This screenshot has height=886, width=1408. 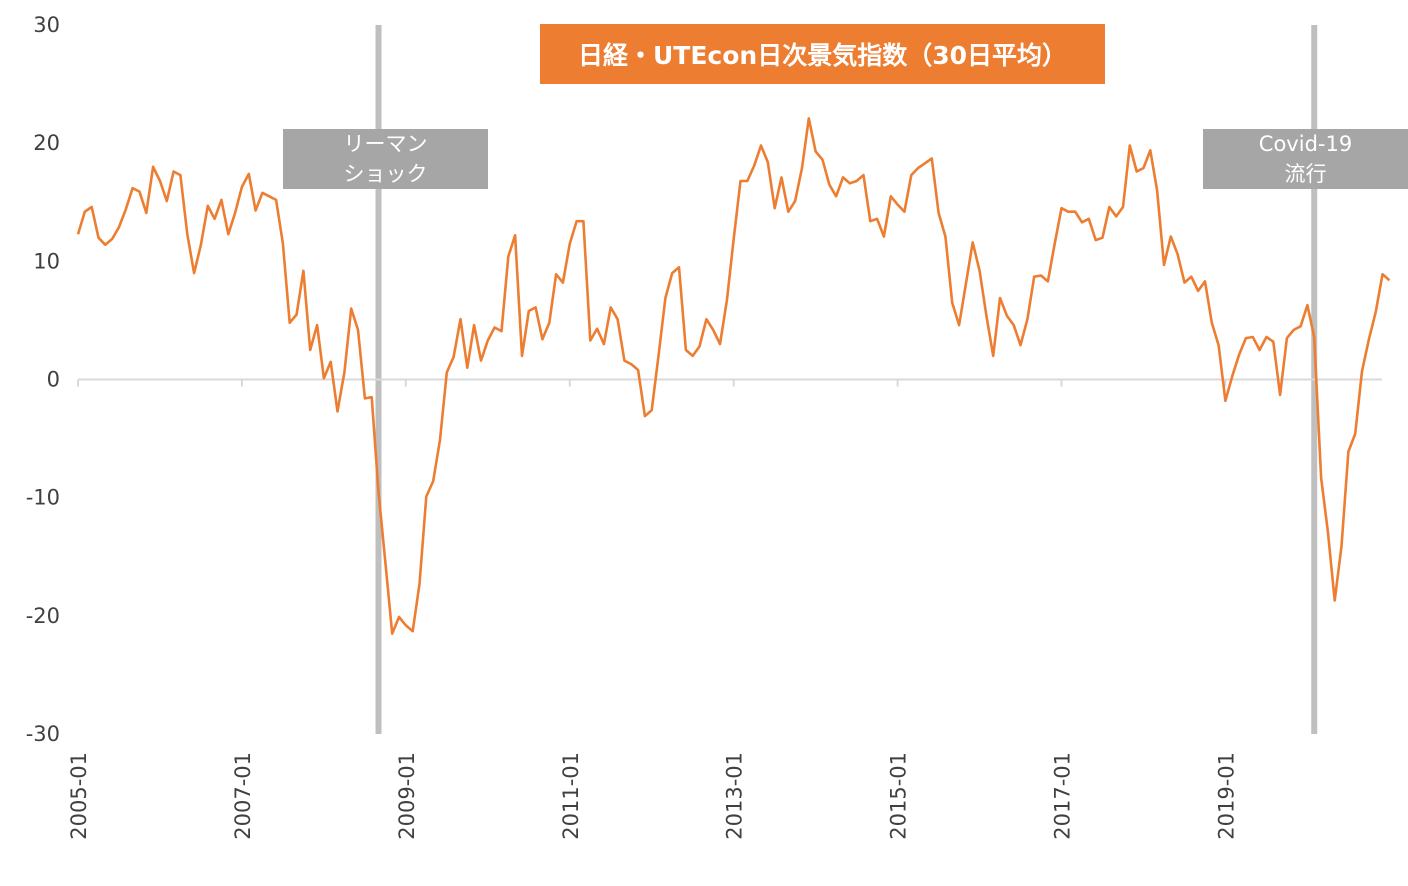 I want to click on y-tick-label: 30, so click(x=46, y=25).